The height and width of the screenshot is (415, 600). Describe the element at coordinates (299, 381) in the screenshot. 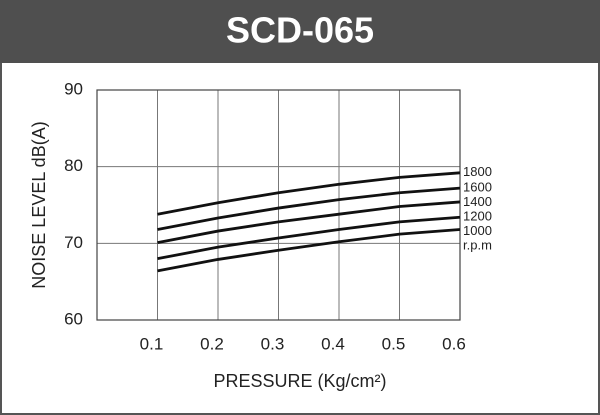

I see `x-axis-label: PRESSURE (Kg/cm²)` at that location.